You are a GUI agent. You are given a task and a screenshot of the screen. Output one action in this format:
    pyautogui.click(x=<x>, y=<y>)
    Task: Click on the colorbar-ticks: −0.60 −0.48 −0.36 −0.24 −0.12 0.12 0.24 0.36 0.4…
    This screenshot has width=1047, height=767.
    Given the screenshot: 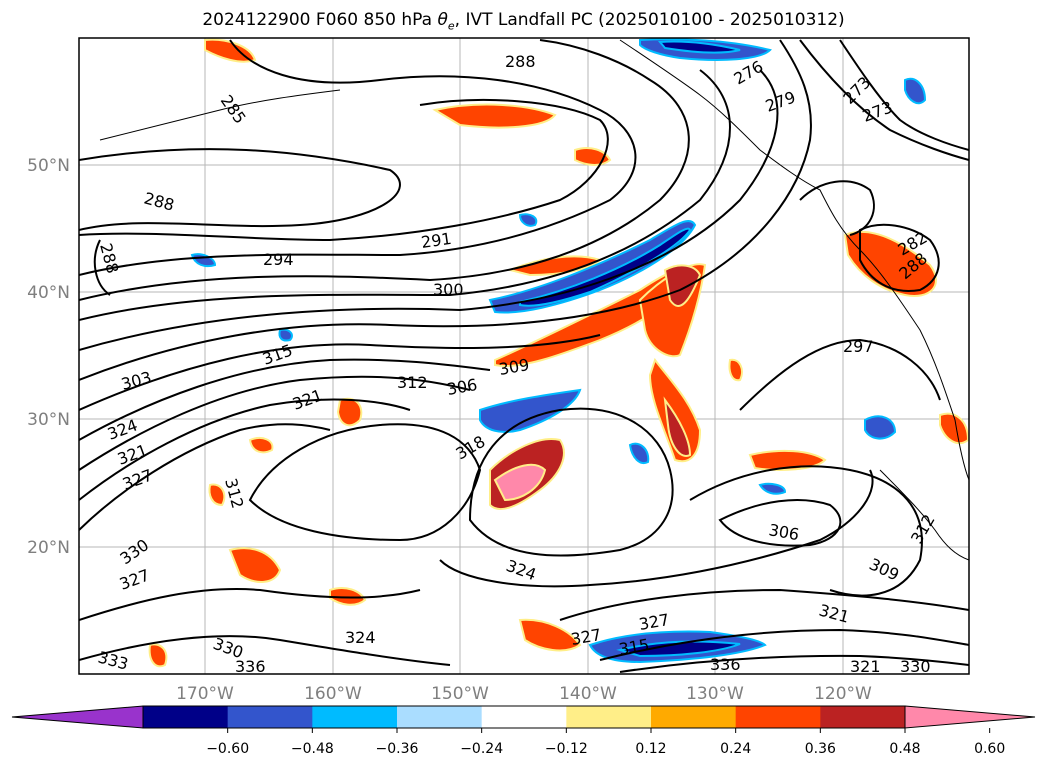 What is the action you would take?
    pyautogui.click(x=605, y=742)
    